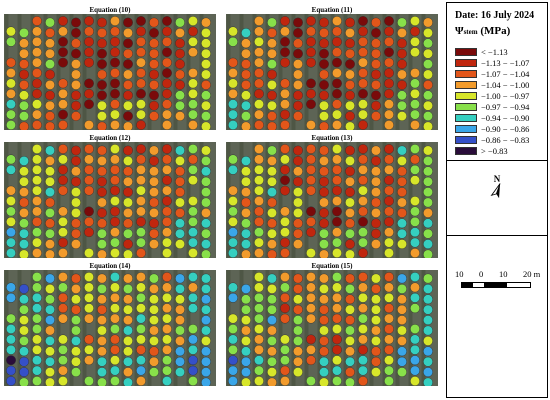 The width and height of the screenshot is (550, 400). Describe the element at coordinates (497, 235) in the screenshot. I see `divider` at that location.